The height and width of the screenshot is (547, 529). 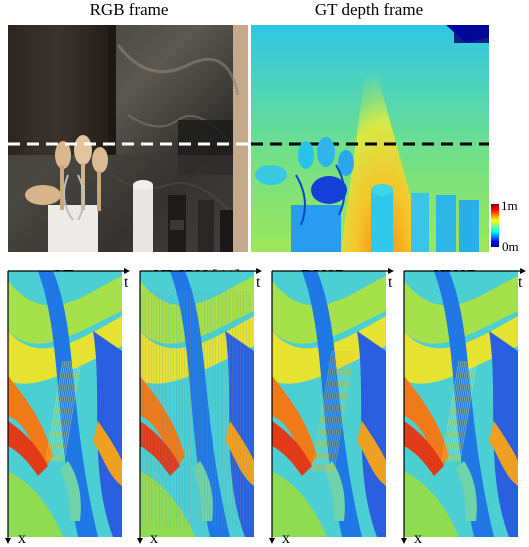 What do you see at coordinates (495, 225) in the screenshot?
I see `depth-colorbar` at bounding box center [495, 225].